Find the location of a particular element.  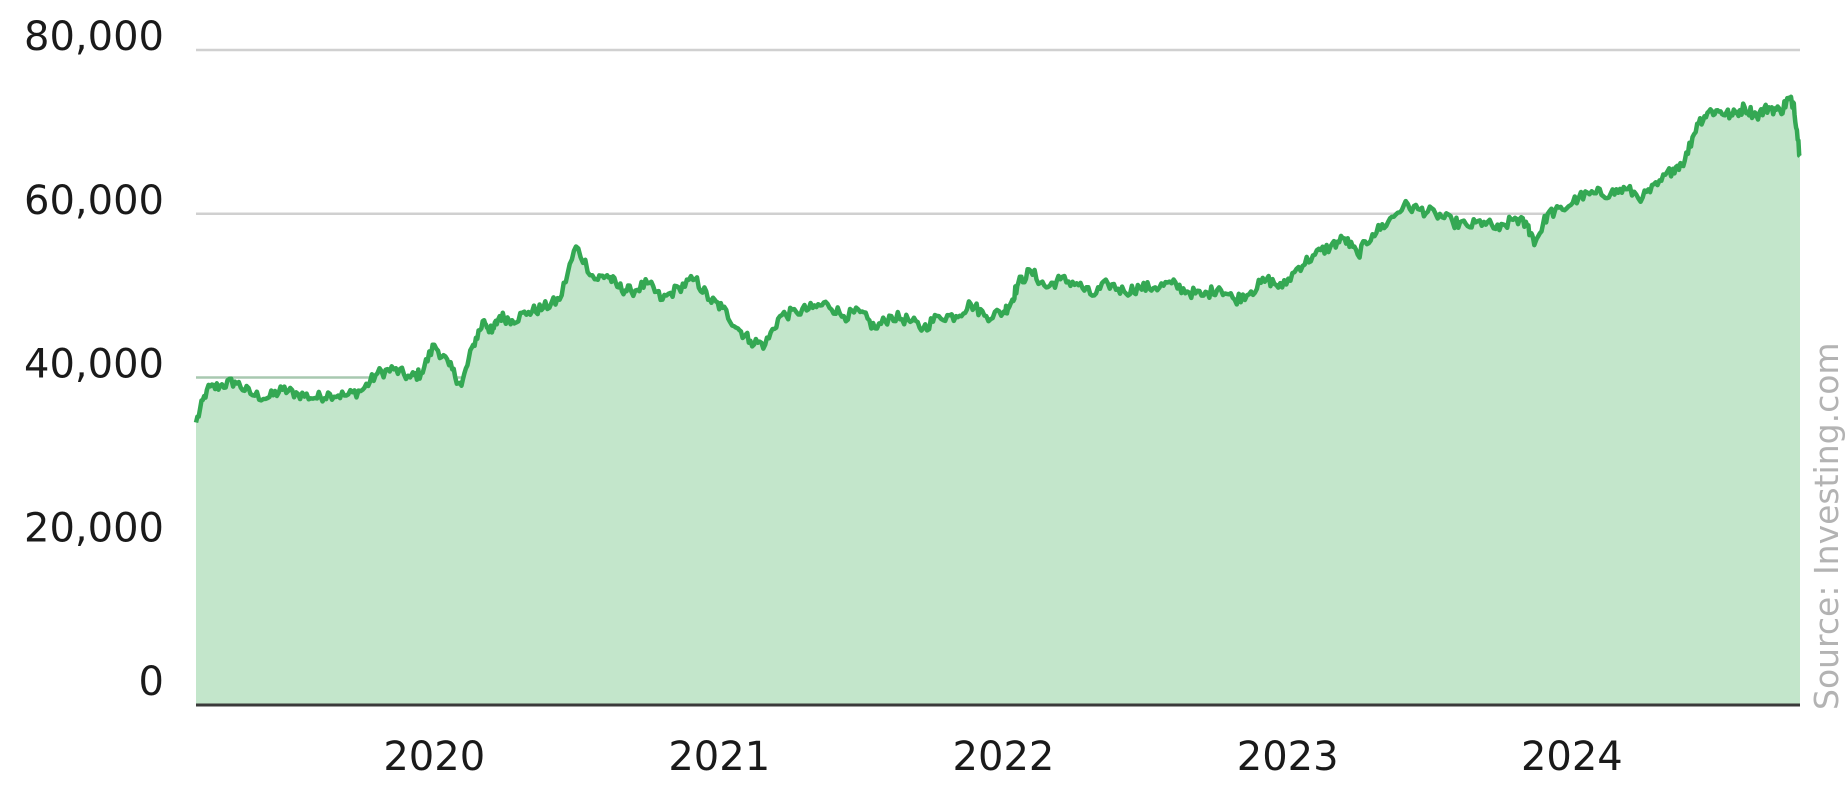

source-label: Source: Investing.com is located at coordinates (1826, 526).